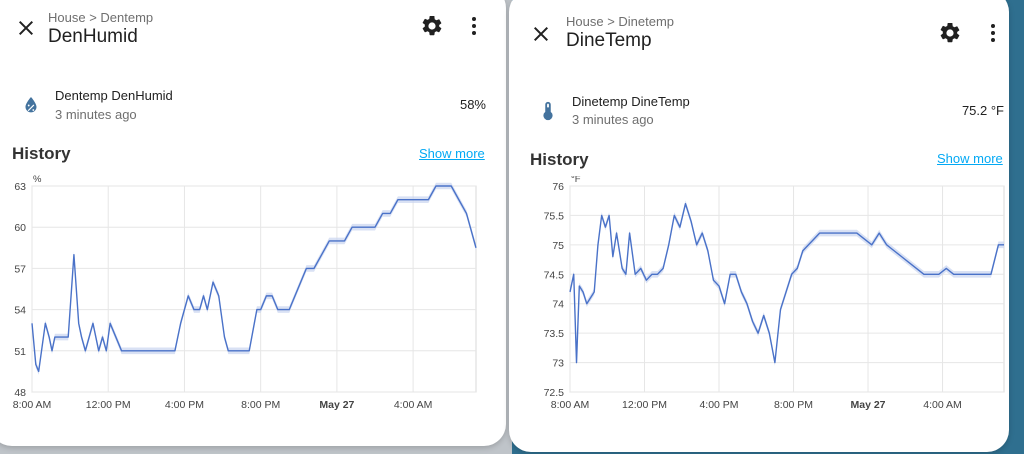 This screenshot has height=454, width=1024. I want to click on page-title: DenHumid, so click(93, 36).